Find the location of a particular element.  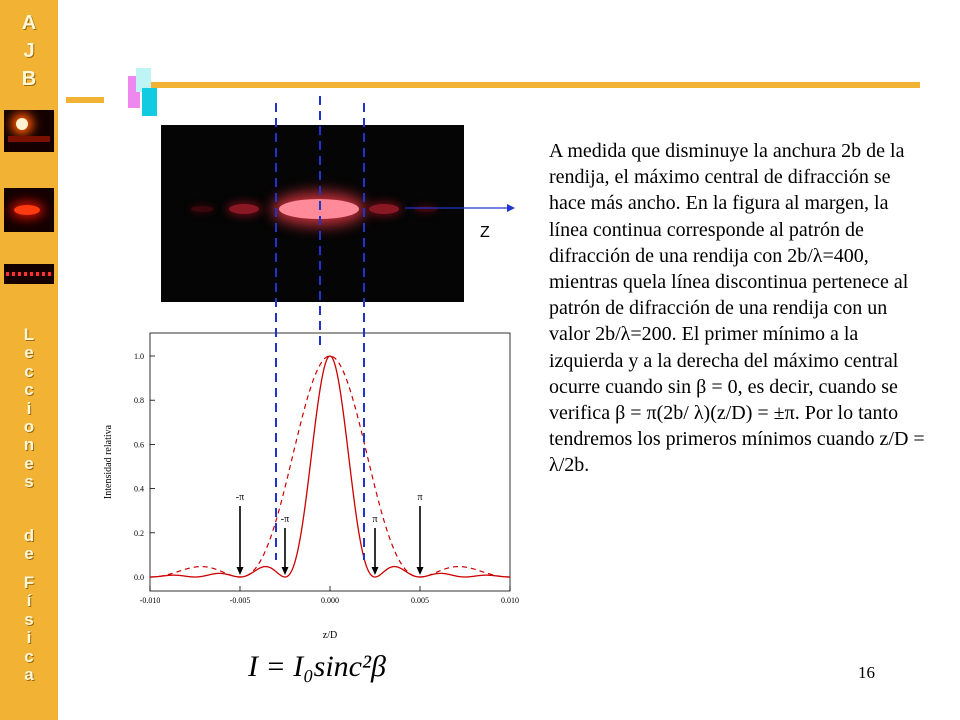

intensity-formula: I = I₀sinc²β is located at coordinates (317, 666).